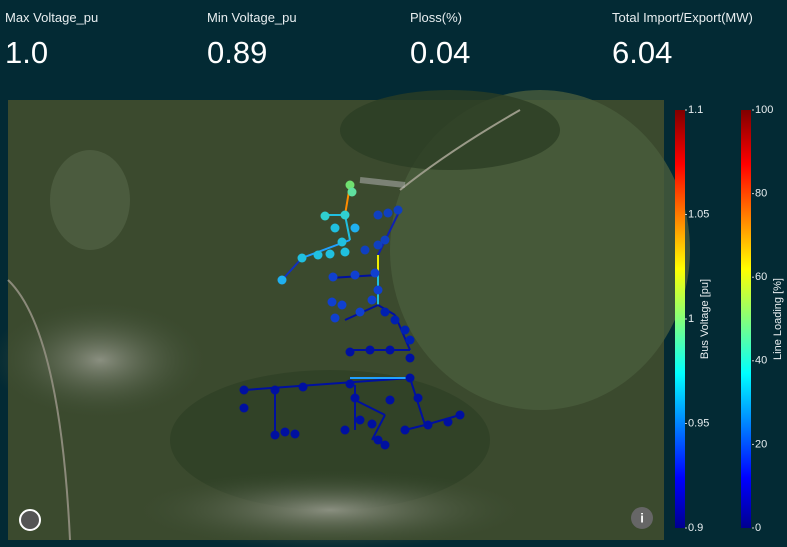  I want to click on kpi-label: Max Voltage_pu, so click(52, 17).